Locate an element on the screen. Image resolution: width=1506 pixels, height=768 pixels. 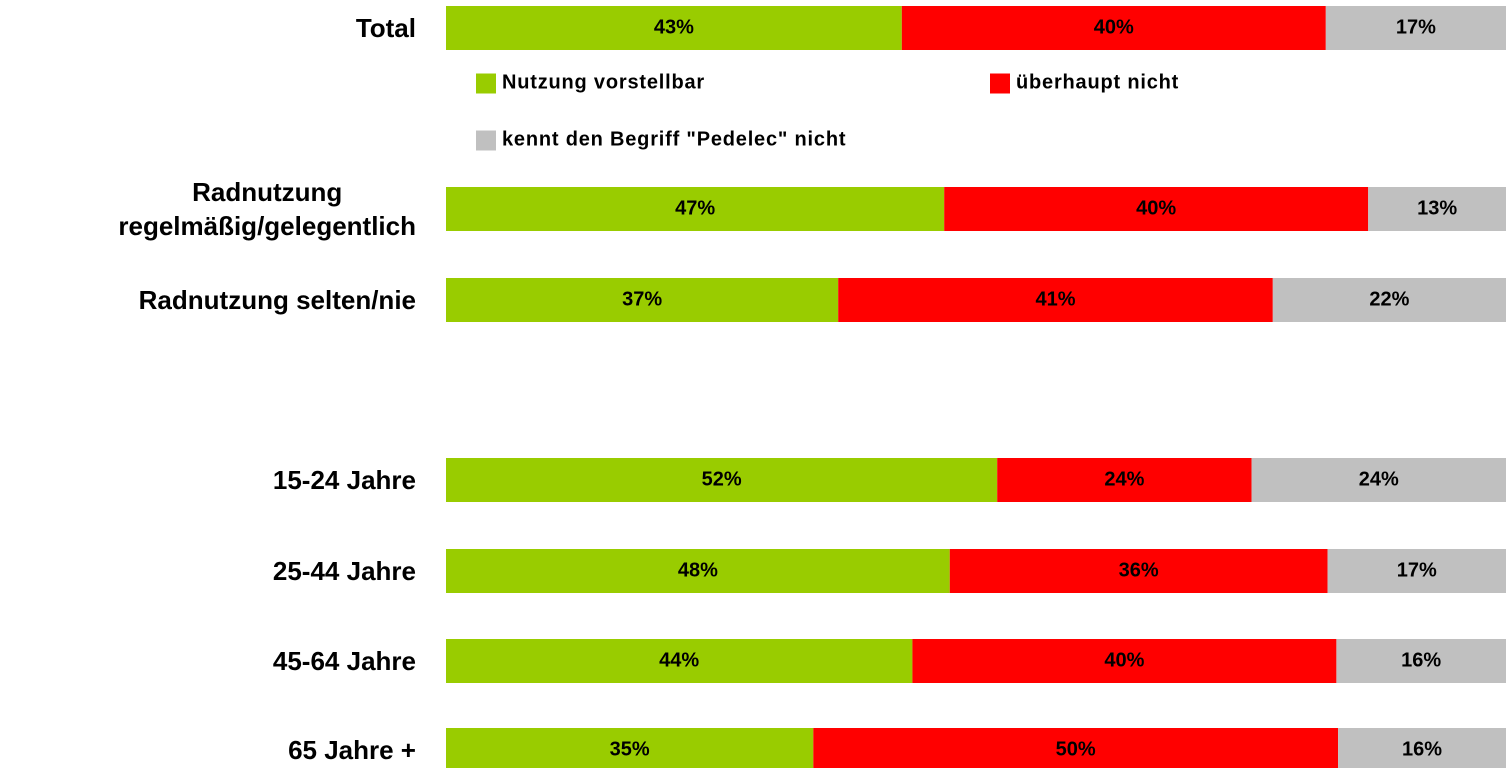
category-label: 15-24 Jahre is located at coordinates (344, 480).